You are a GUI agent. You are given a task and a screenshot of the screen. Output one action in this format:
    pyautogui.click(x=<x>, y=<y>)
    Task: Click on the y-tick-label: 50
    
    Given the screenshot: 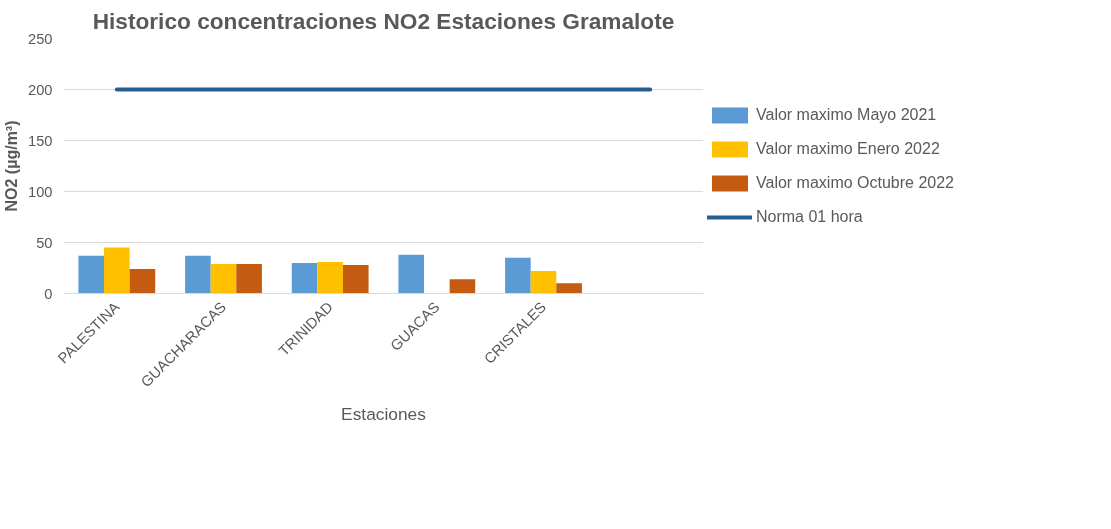 What is the action you would take?
    pyautogui.click(x=44, y=242)
    